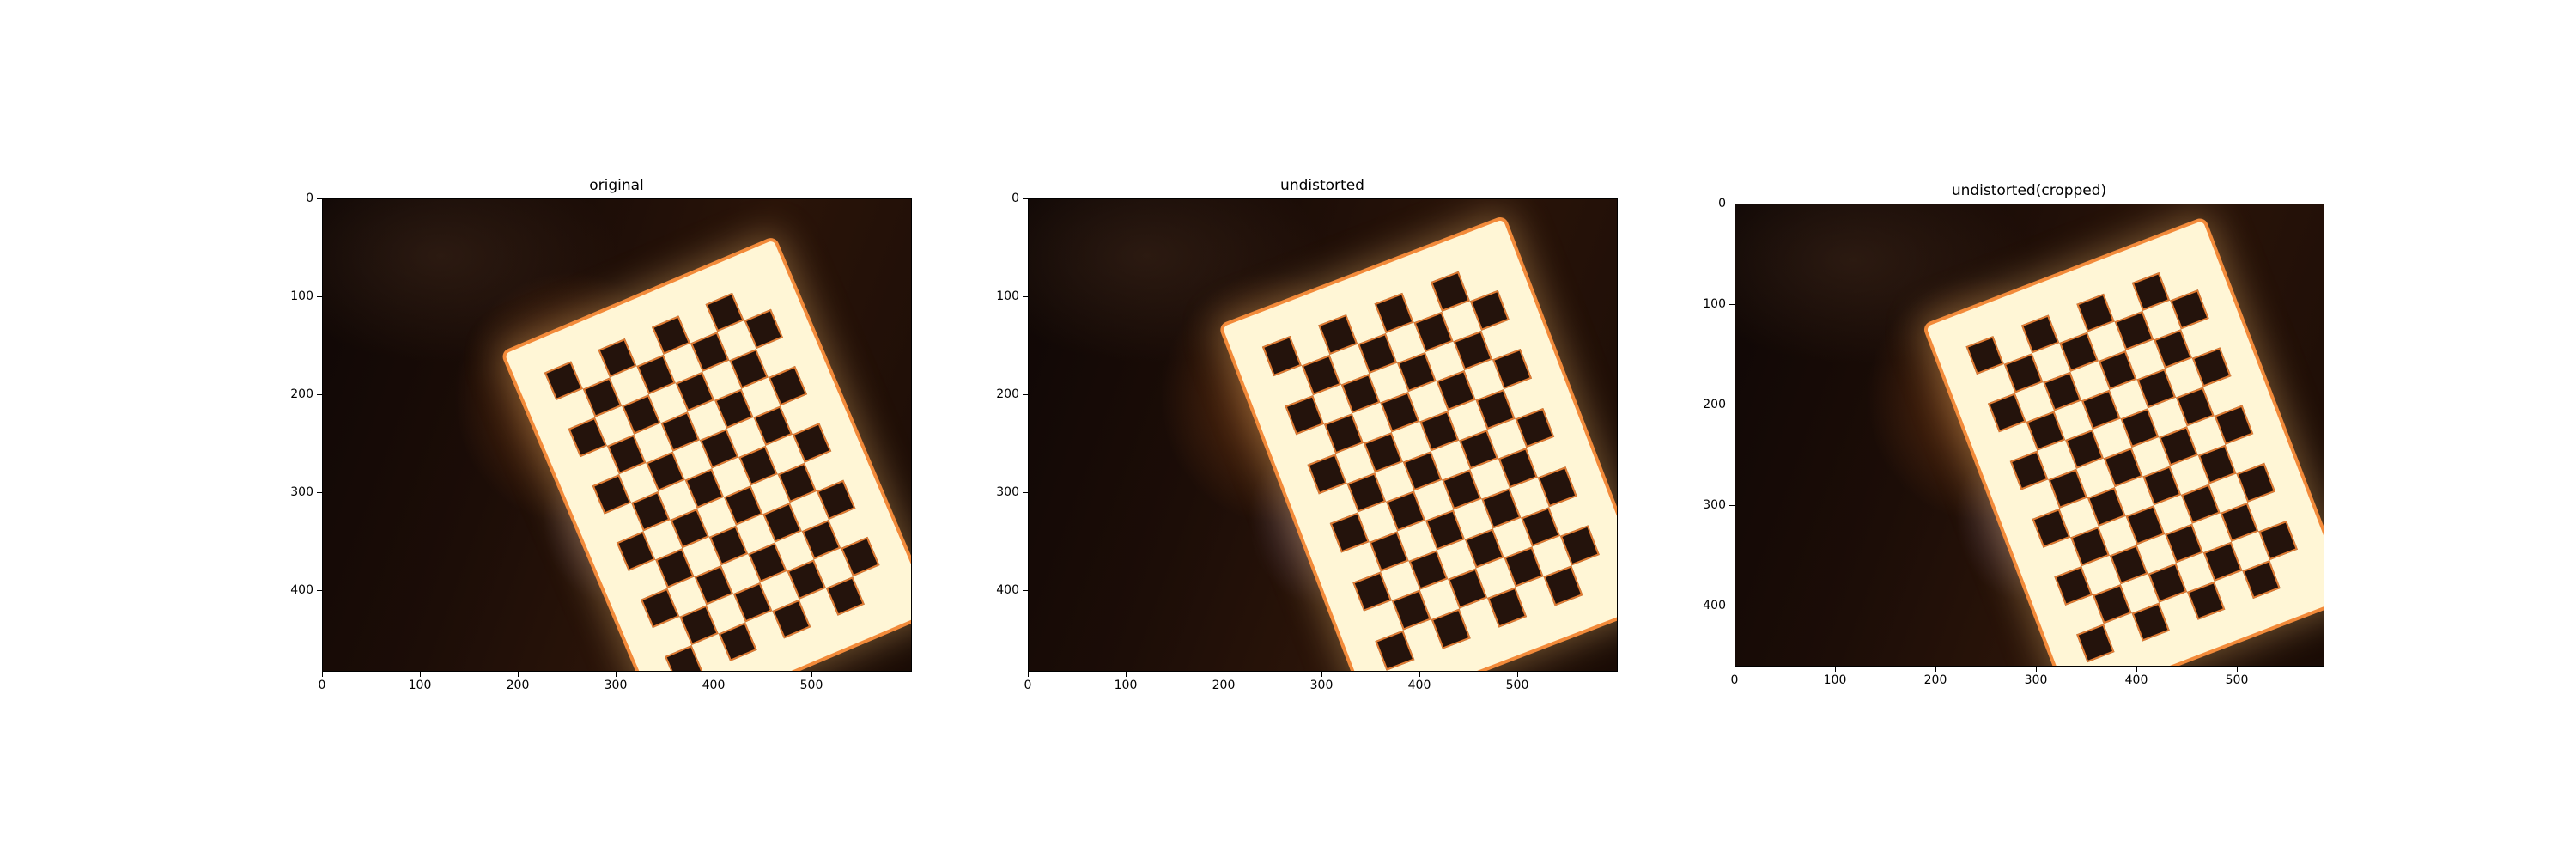 Image resolution: width=2576 pixels, height=859 pixels. What do you see at coordinates (301, 296) in the screenshot?
I see `y-tick-label: 100` at bounding box center [301, 296].